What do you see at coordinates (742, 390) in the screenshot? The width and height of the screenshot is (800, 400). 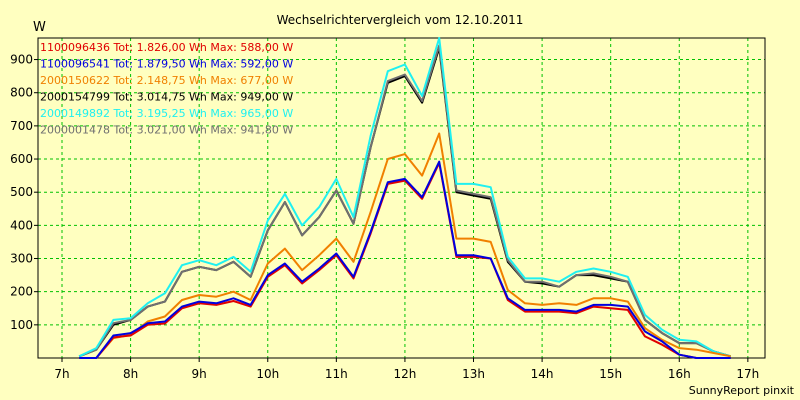 I see `footer-credit: SunnyReport pinxit` at bounding box center [742, 390].